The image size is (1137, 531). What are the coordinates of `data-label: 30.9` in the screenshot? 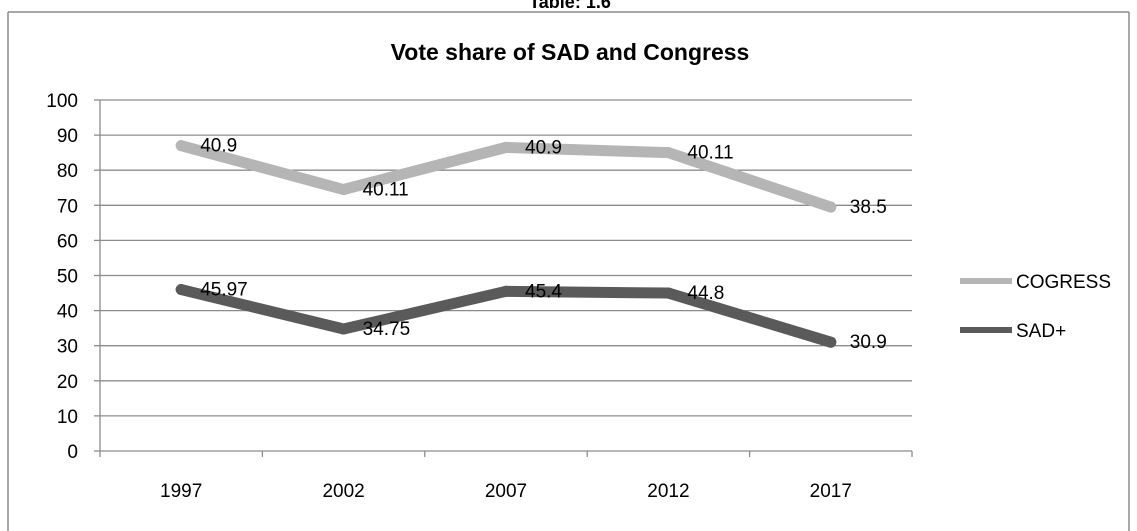 It's located at (868, 342).